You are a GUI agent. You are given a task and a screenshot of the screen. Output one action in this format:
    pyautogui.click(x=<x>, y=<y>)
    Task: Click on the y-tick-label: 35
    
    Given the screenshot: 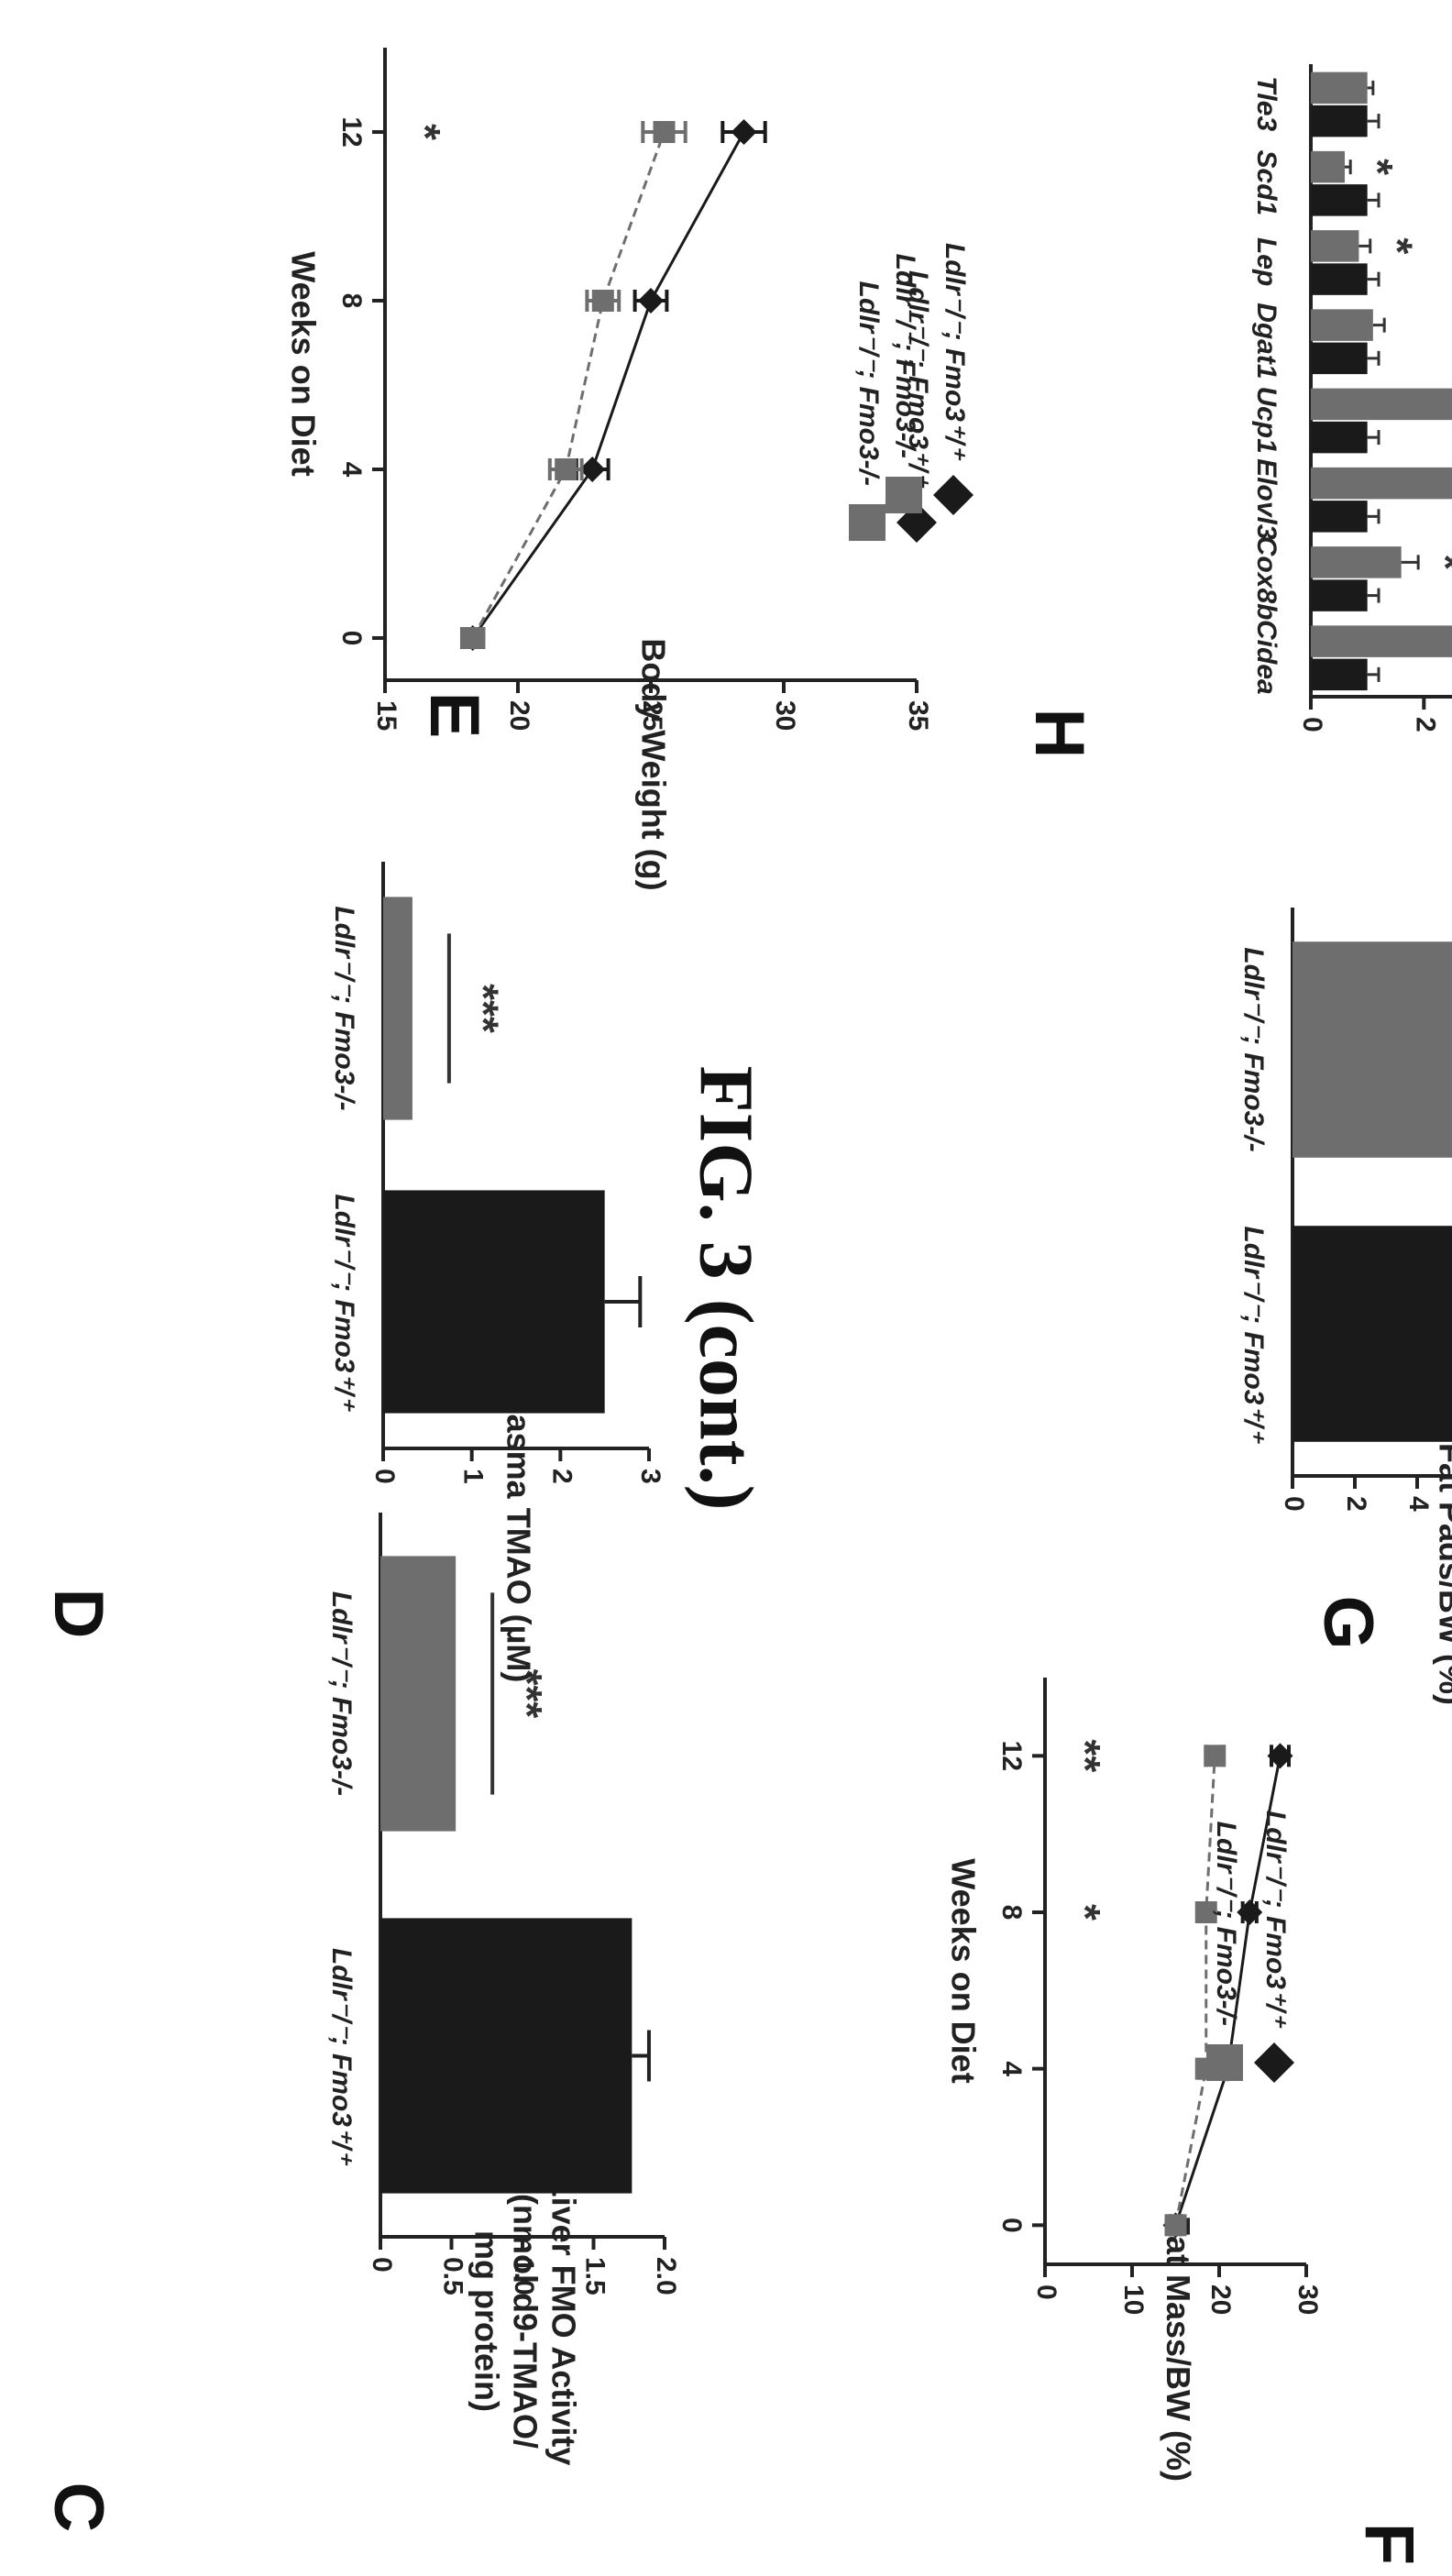 What is the action you would take?
    pyautogui.click(x=918, y=715)
    